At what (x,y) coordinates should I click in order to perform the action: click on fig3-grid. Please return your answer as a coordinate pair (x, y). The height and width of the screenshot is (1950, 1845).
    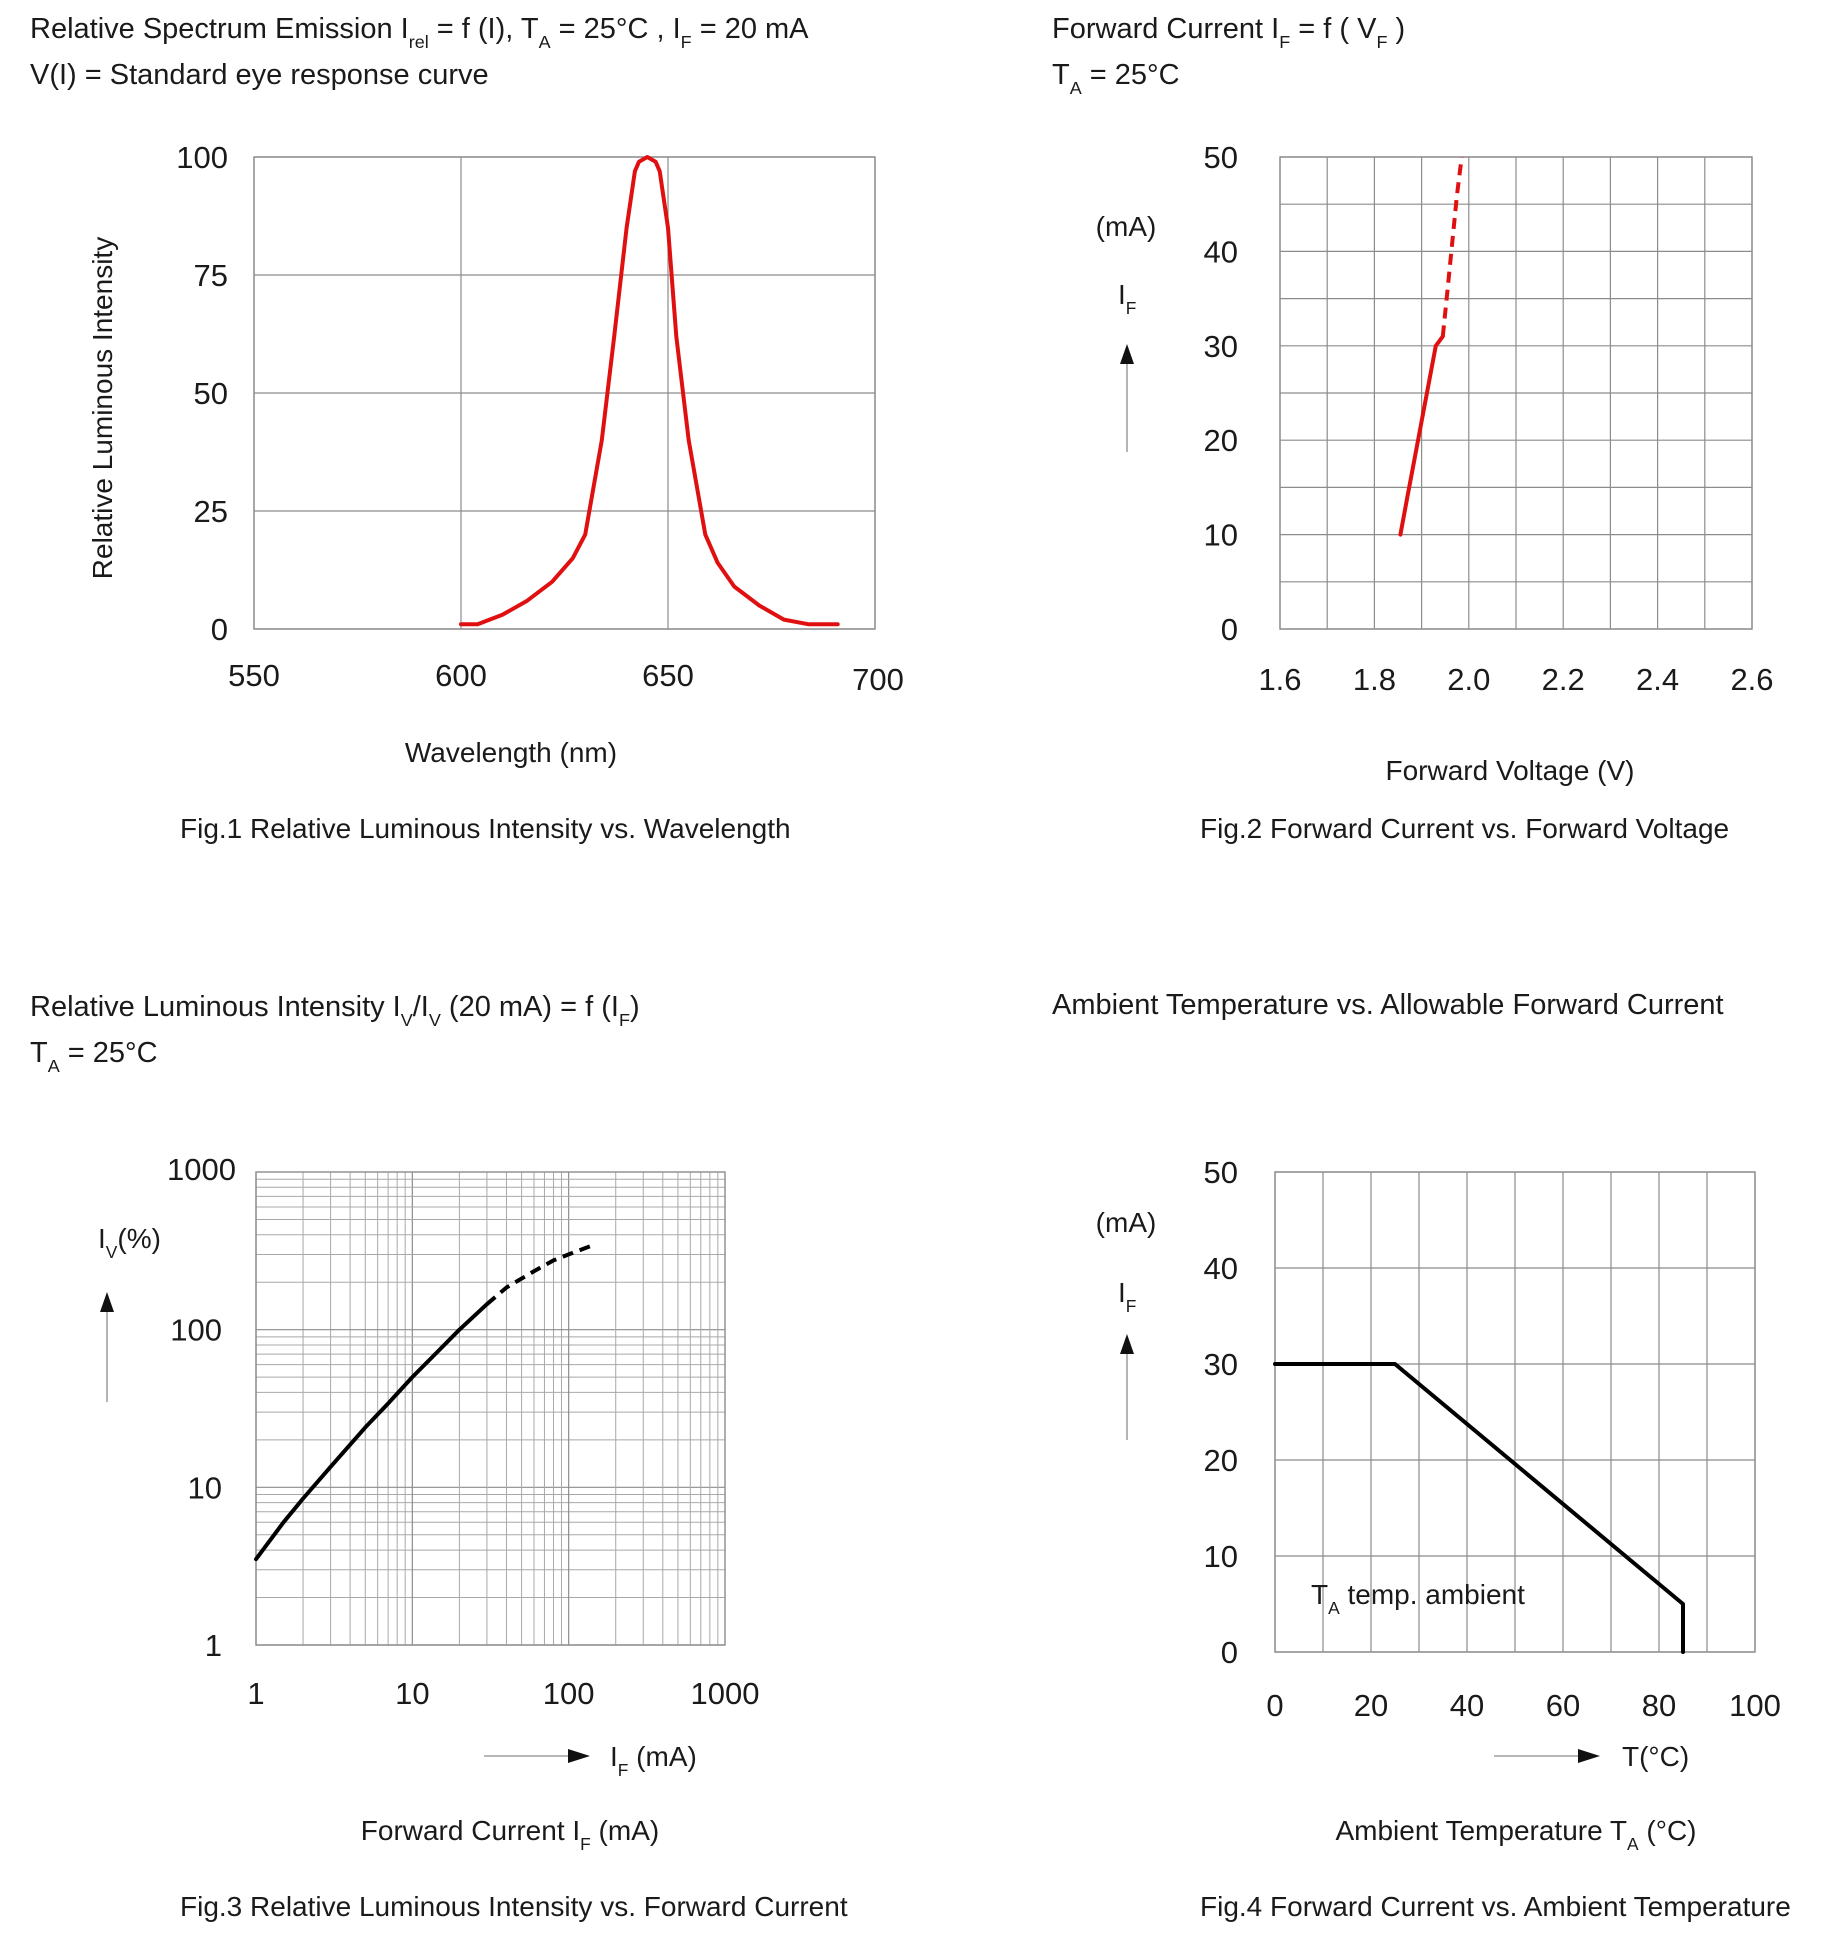
    Looking at the image, I should click on (490, 1408).